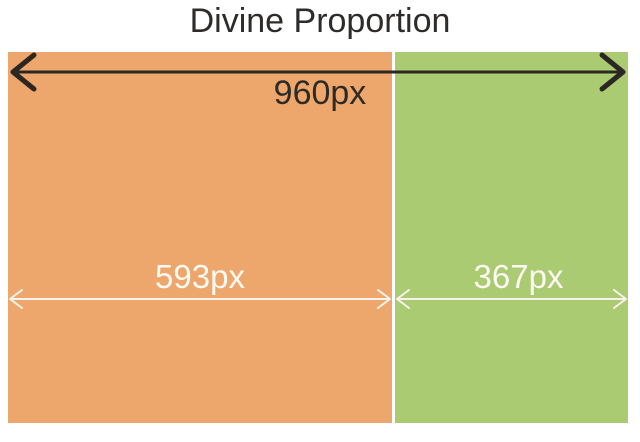 Image resolution: width=640 pixels, height=442 pixels. Describe the element at coordinates (200, 276) in the screenshot. I see `left-width-label: 593px` at that location.